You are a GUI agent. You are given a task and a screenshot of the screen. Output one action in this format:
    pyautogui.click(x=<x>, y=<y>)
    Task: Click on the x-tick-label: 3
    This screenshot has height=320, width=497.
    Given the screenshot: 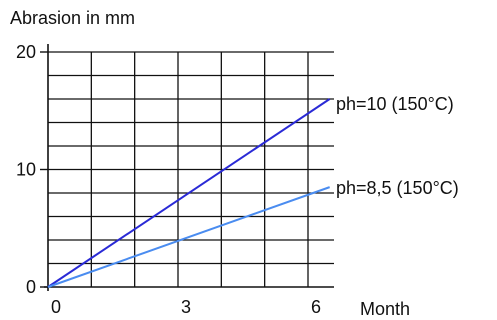 What is the action you would take?
    pyautogui.click(x=186, y=307)
    